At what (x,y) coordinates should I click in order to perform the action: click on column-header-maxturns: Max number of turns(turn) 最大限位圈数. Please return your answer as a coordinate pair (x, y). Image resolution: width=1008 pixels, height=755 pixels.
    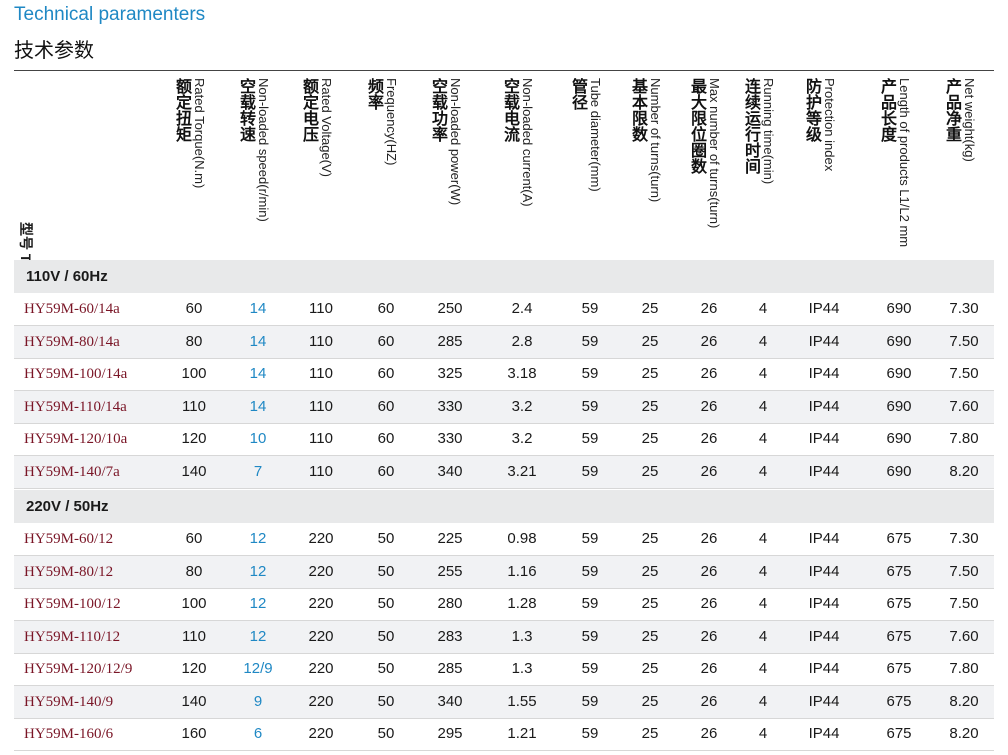
    Looking at the image, I should click on (709, 166).